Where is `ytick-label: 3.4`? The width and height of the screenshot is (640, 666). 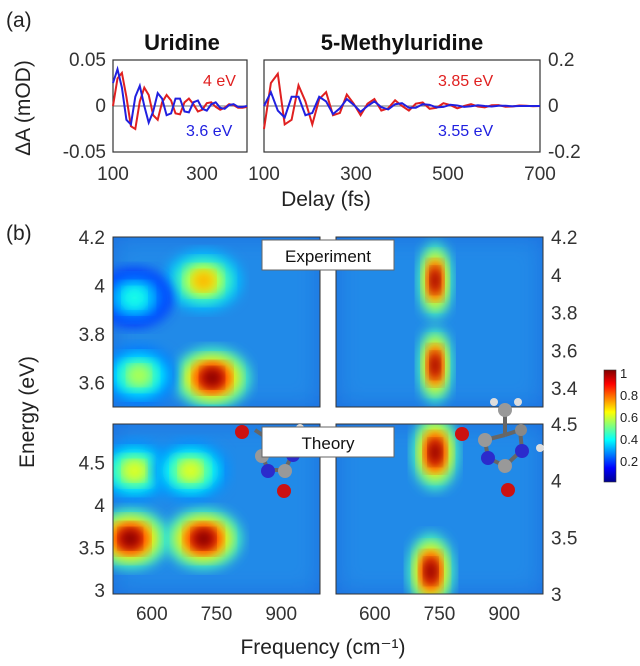 ytick-label: 3.4 is located at coordinates (564, 389).